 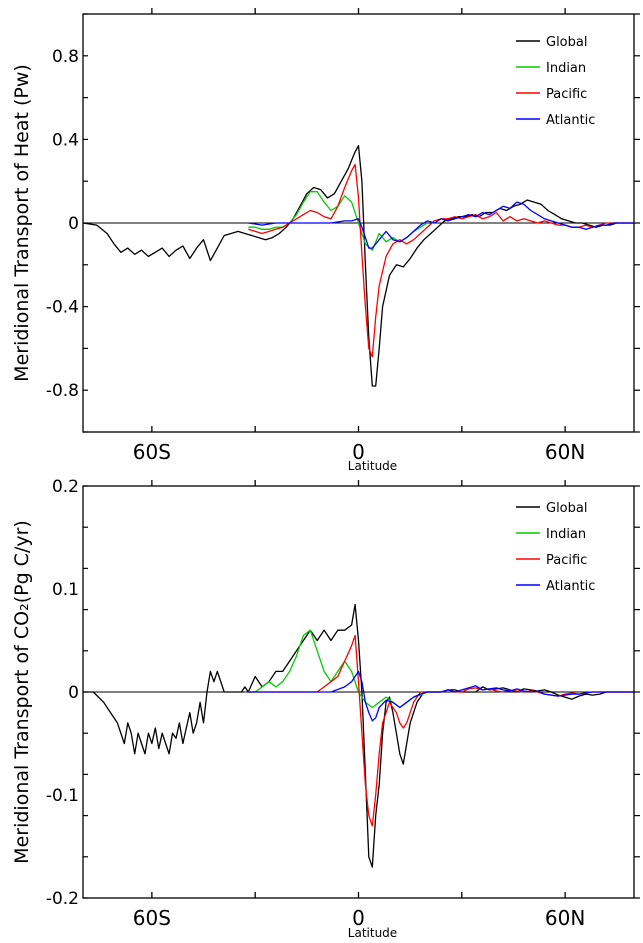 I want to click on y-tick-label: 0.1, so click(x=65, y=590).